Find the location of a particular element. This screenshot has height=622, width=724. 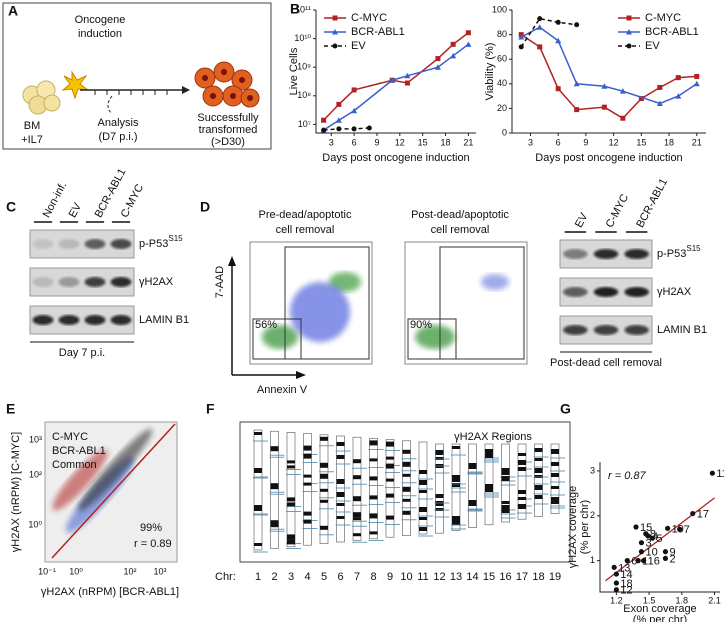

legend-label: C-MYC is located at coordinates (70, 437).